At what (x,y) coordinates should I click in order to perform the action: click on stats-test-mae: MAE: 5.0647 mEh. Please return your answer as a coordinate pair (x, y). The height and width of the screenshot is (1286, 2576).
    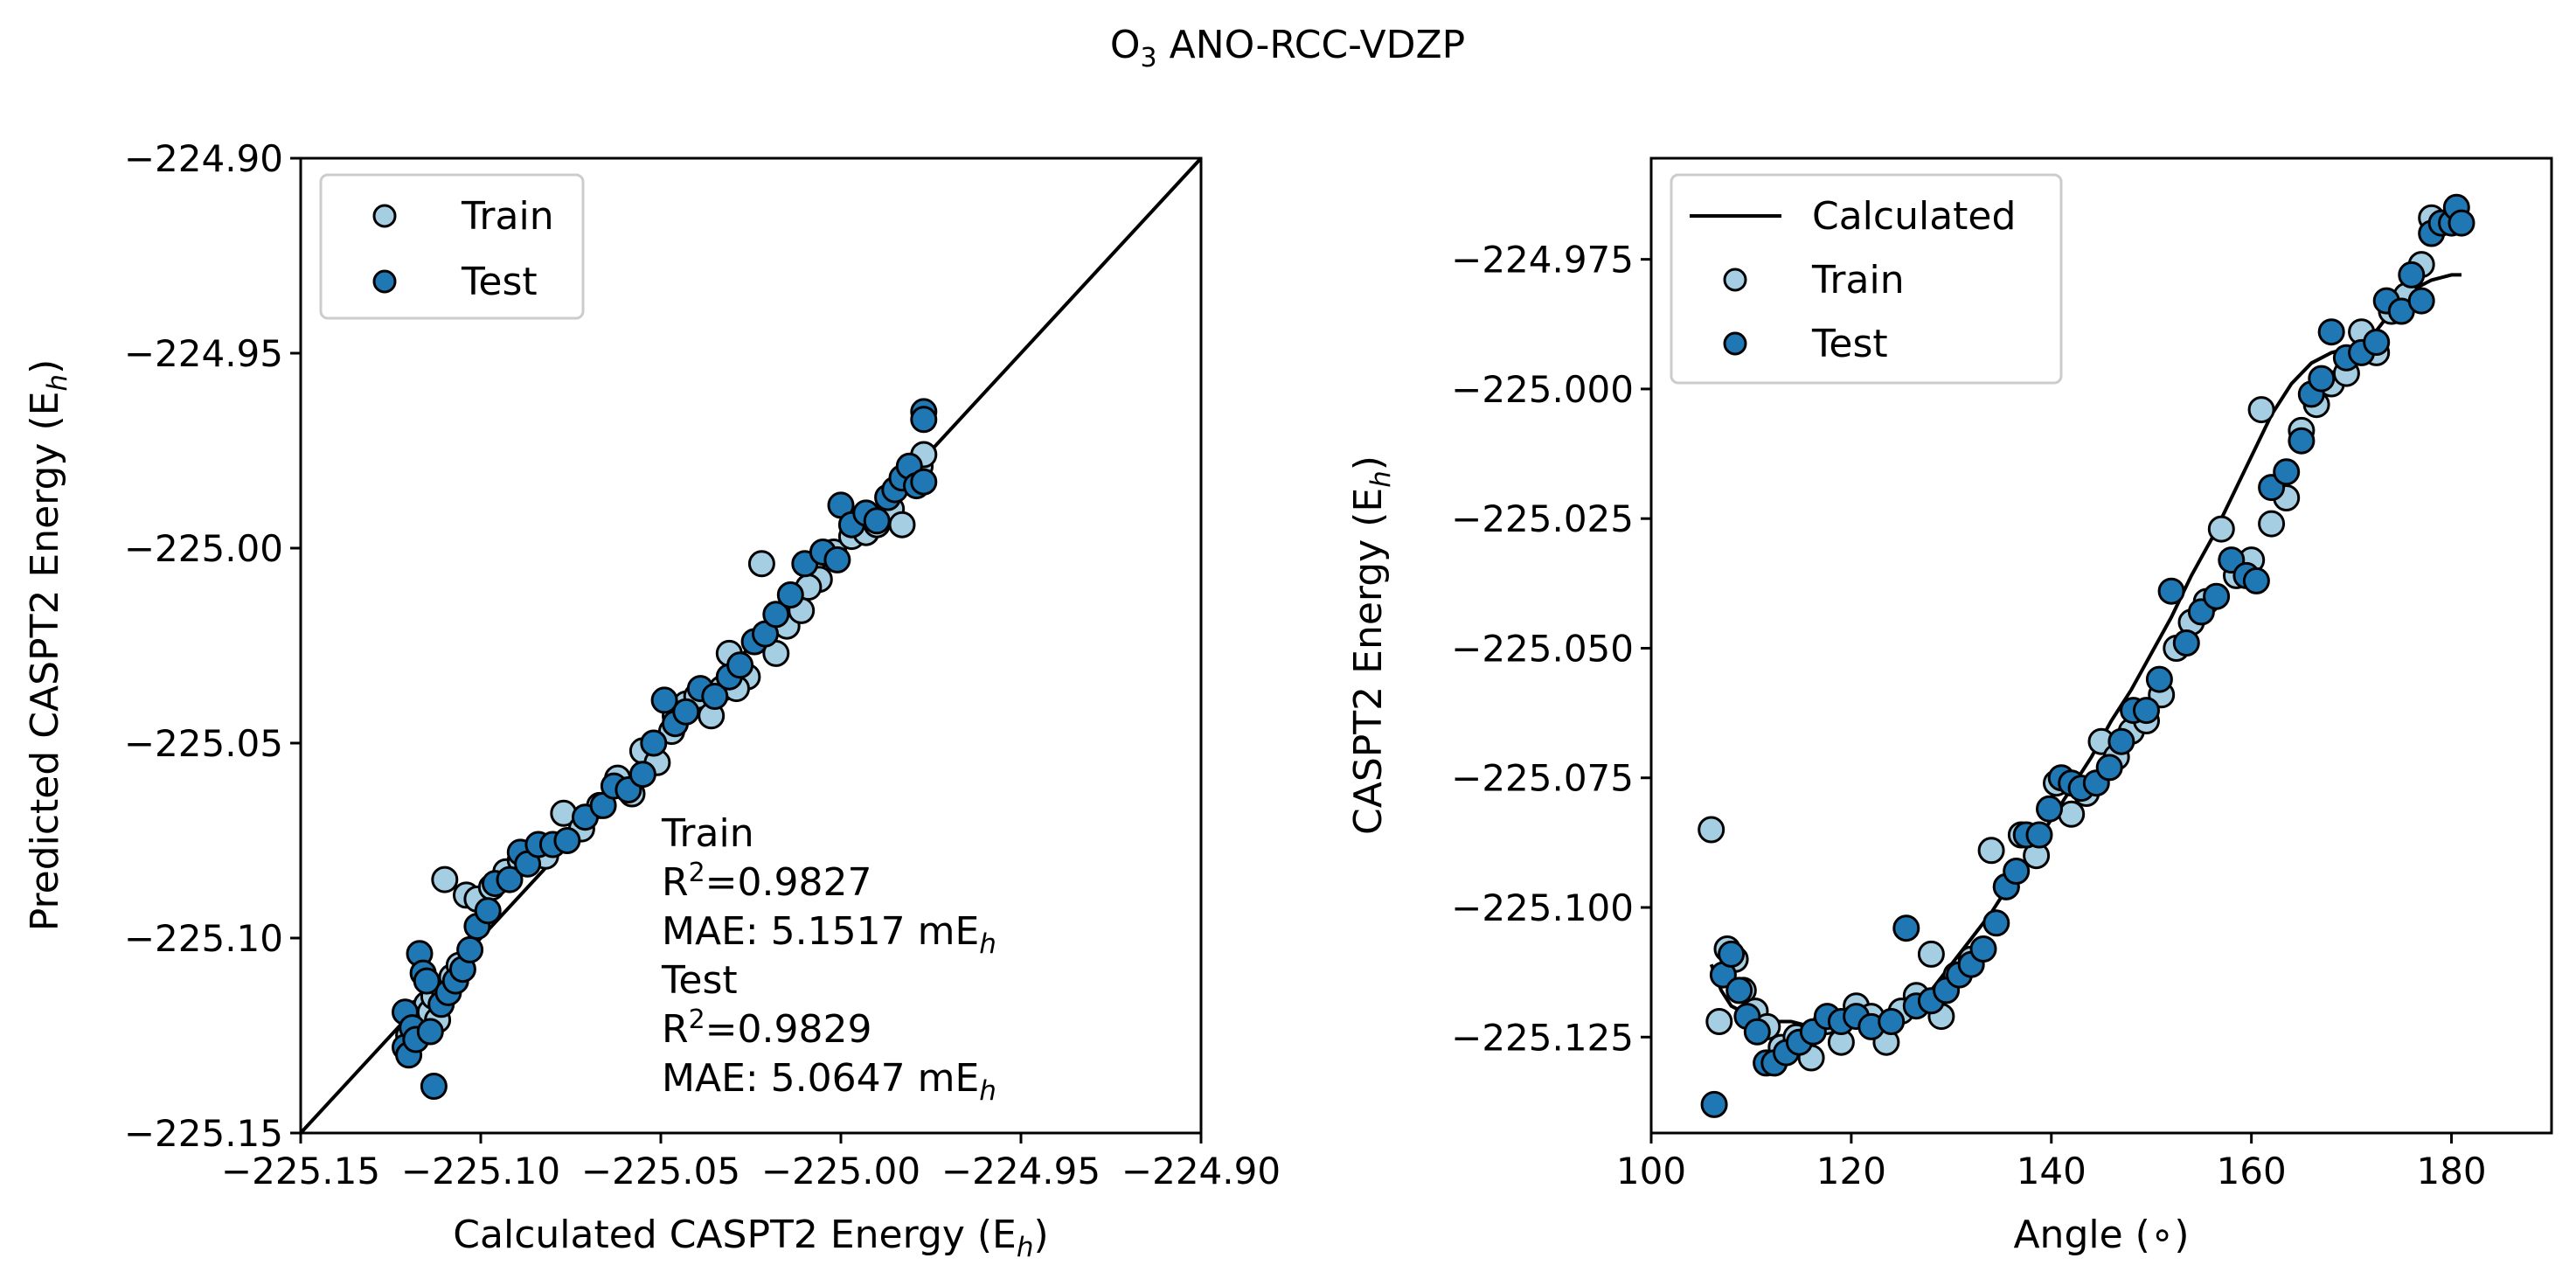
    Looking at the image, I should click on (829, 1081).